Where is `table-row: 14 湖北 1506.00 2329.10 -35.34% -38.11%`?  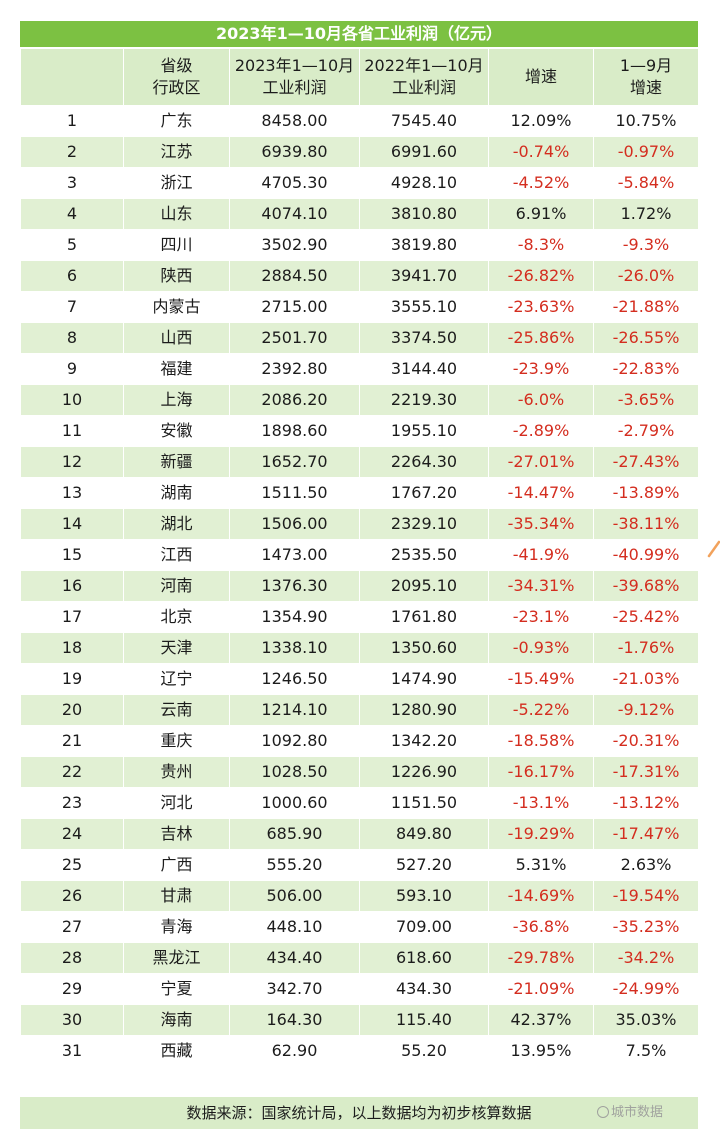
table-row: 14 湖北 1506.00 2329.10 -35.34% -38.11% is located at coordinates (359, 524).